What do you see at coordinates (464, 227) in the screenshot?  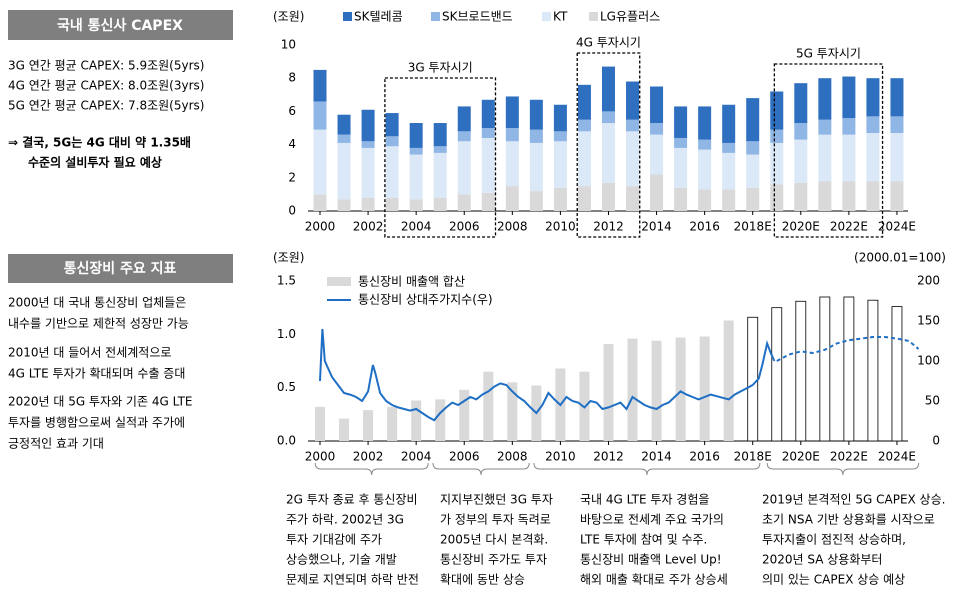 I see `x-tick-label: 2006` at bounding box center [464, 227].